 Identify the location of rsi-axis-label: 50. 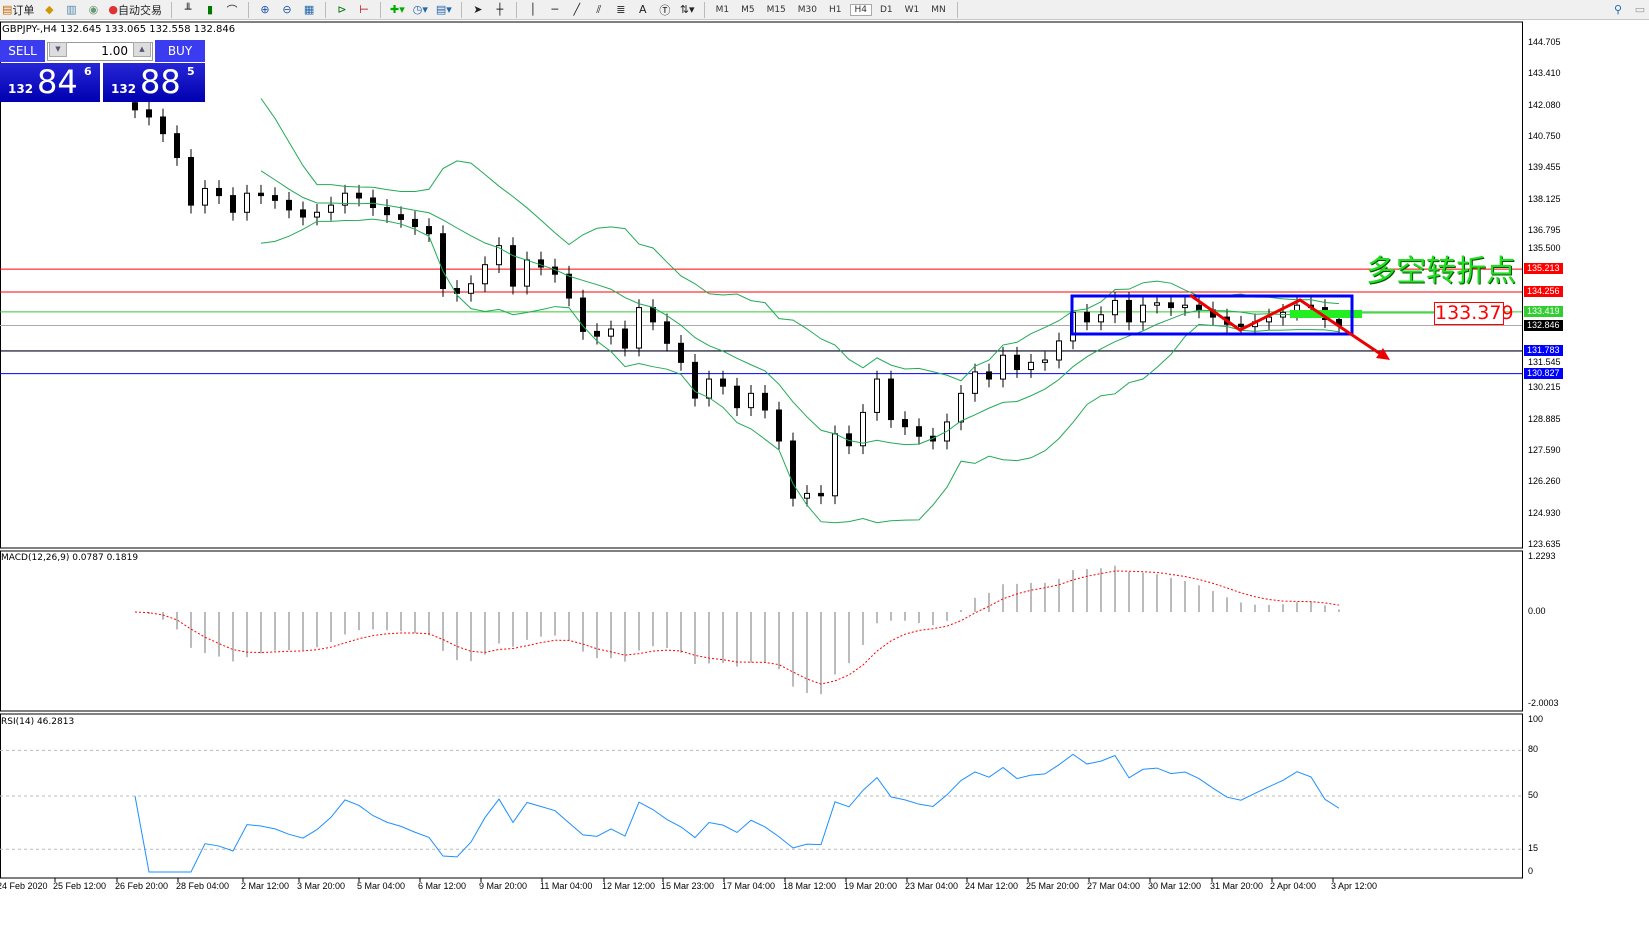
(1533, 795).